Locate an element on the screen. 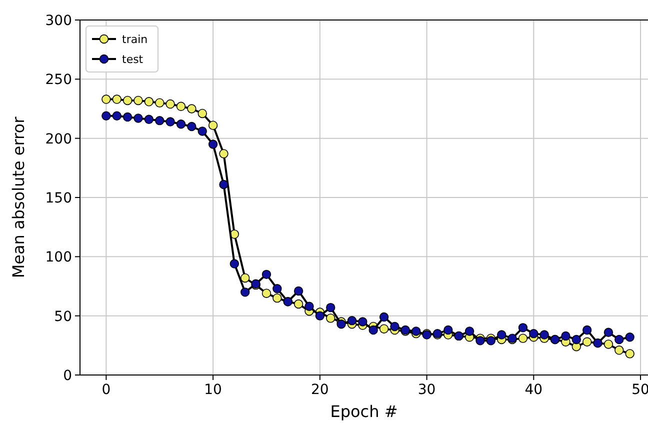 The height and width of the screenshot is (423, 648). x-tick-label: 10 is located at coordinates (213, 390).